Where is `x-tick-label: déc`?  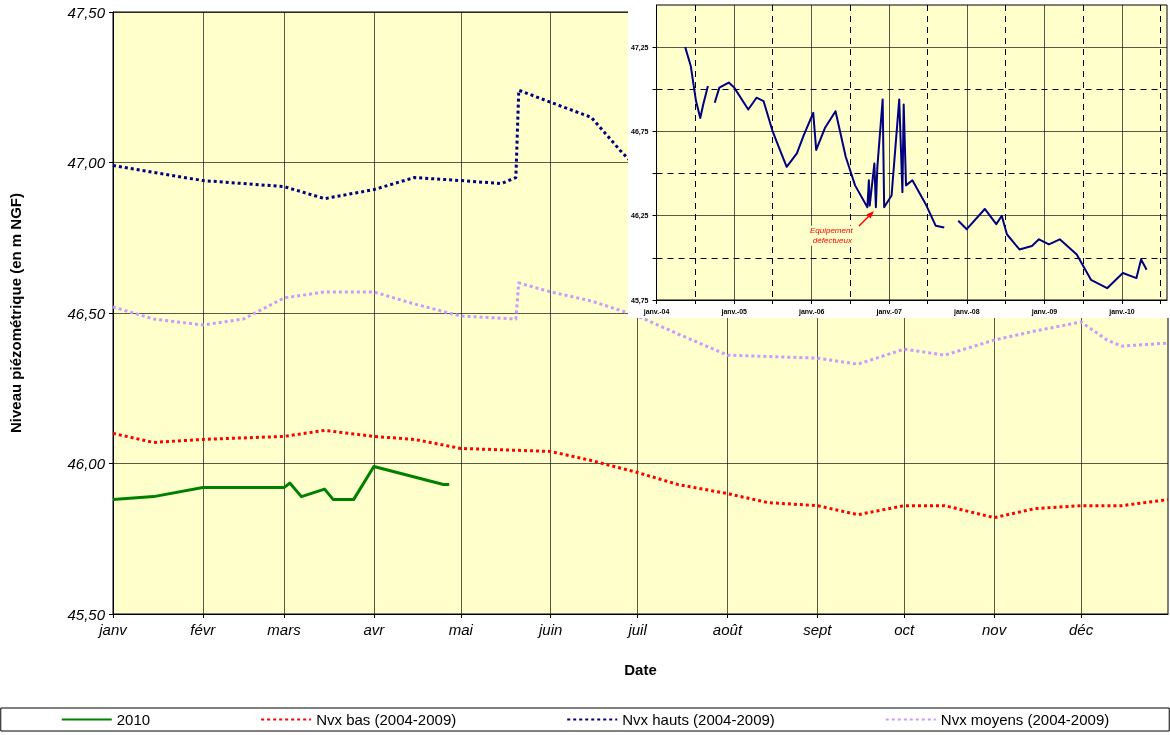 x-tick-label: déc is located at coordinates (1081, 629).